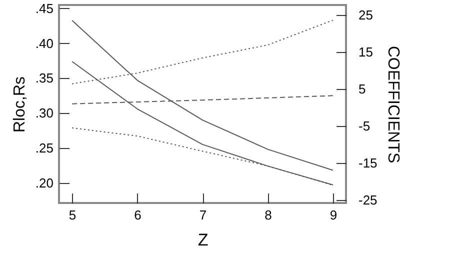 This screenshot has width=474, height=270. I want to click on x-tick-label: 5, so click(72, 215).